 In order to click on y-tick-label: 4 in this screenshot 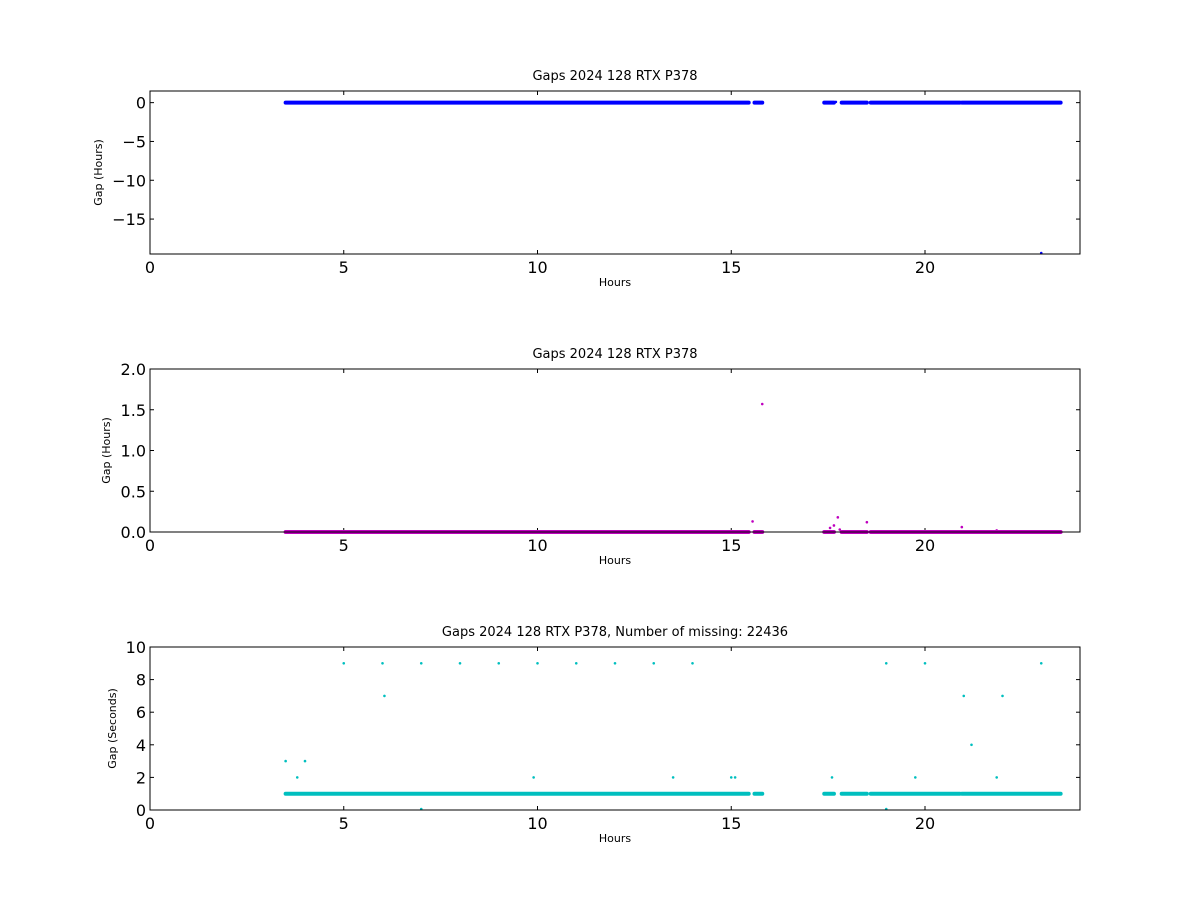, I will do `click(141, 745)`.